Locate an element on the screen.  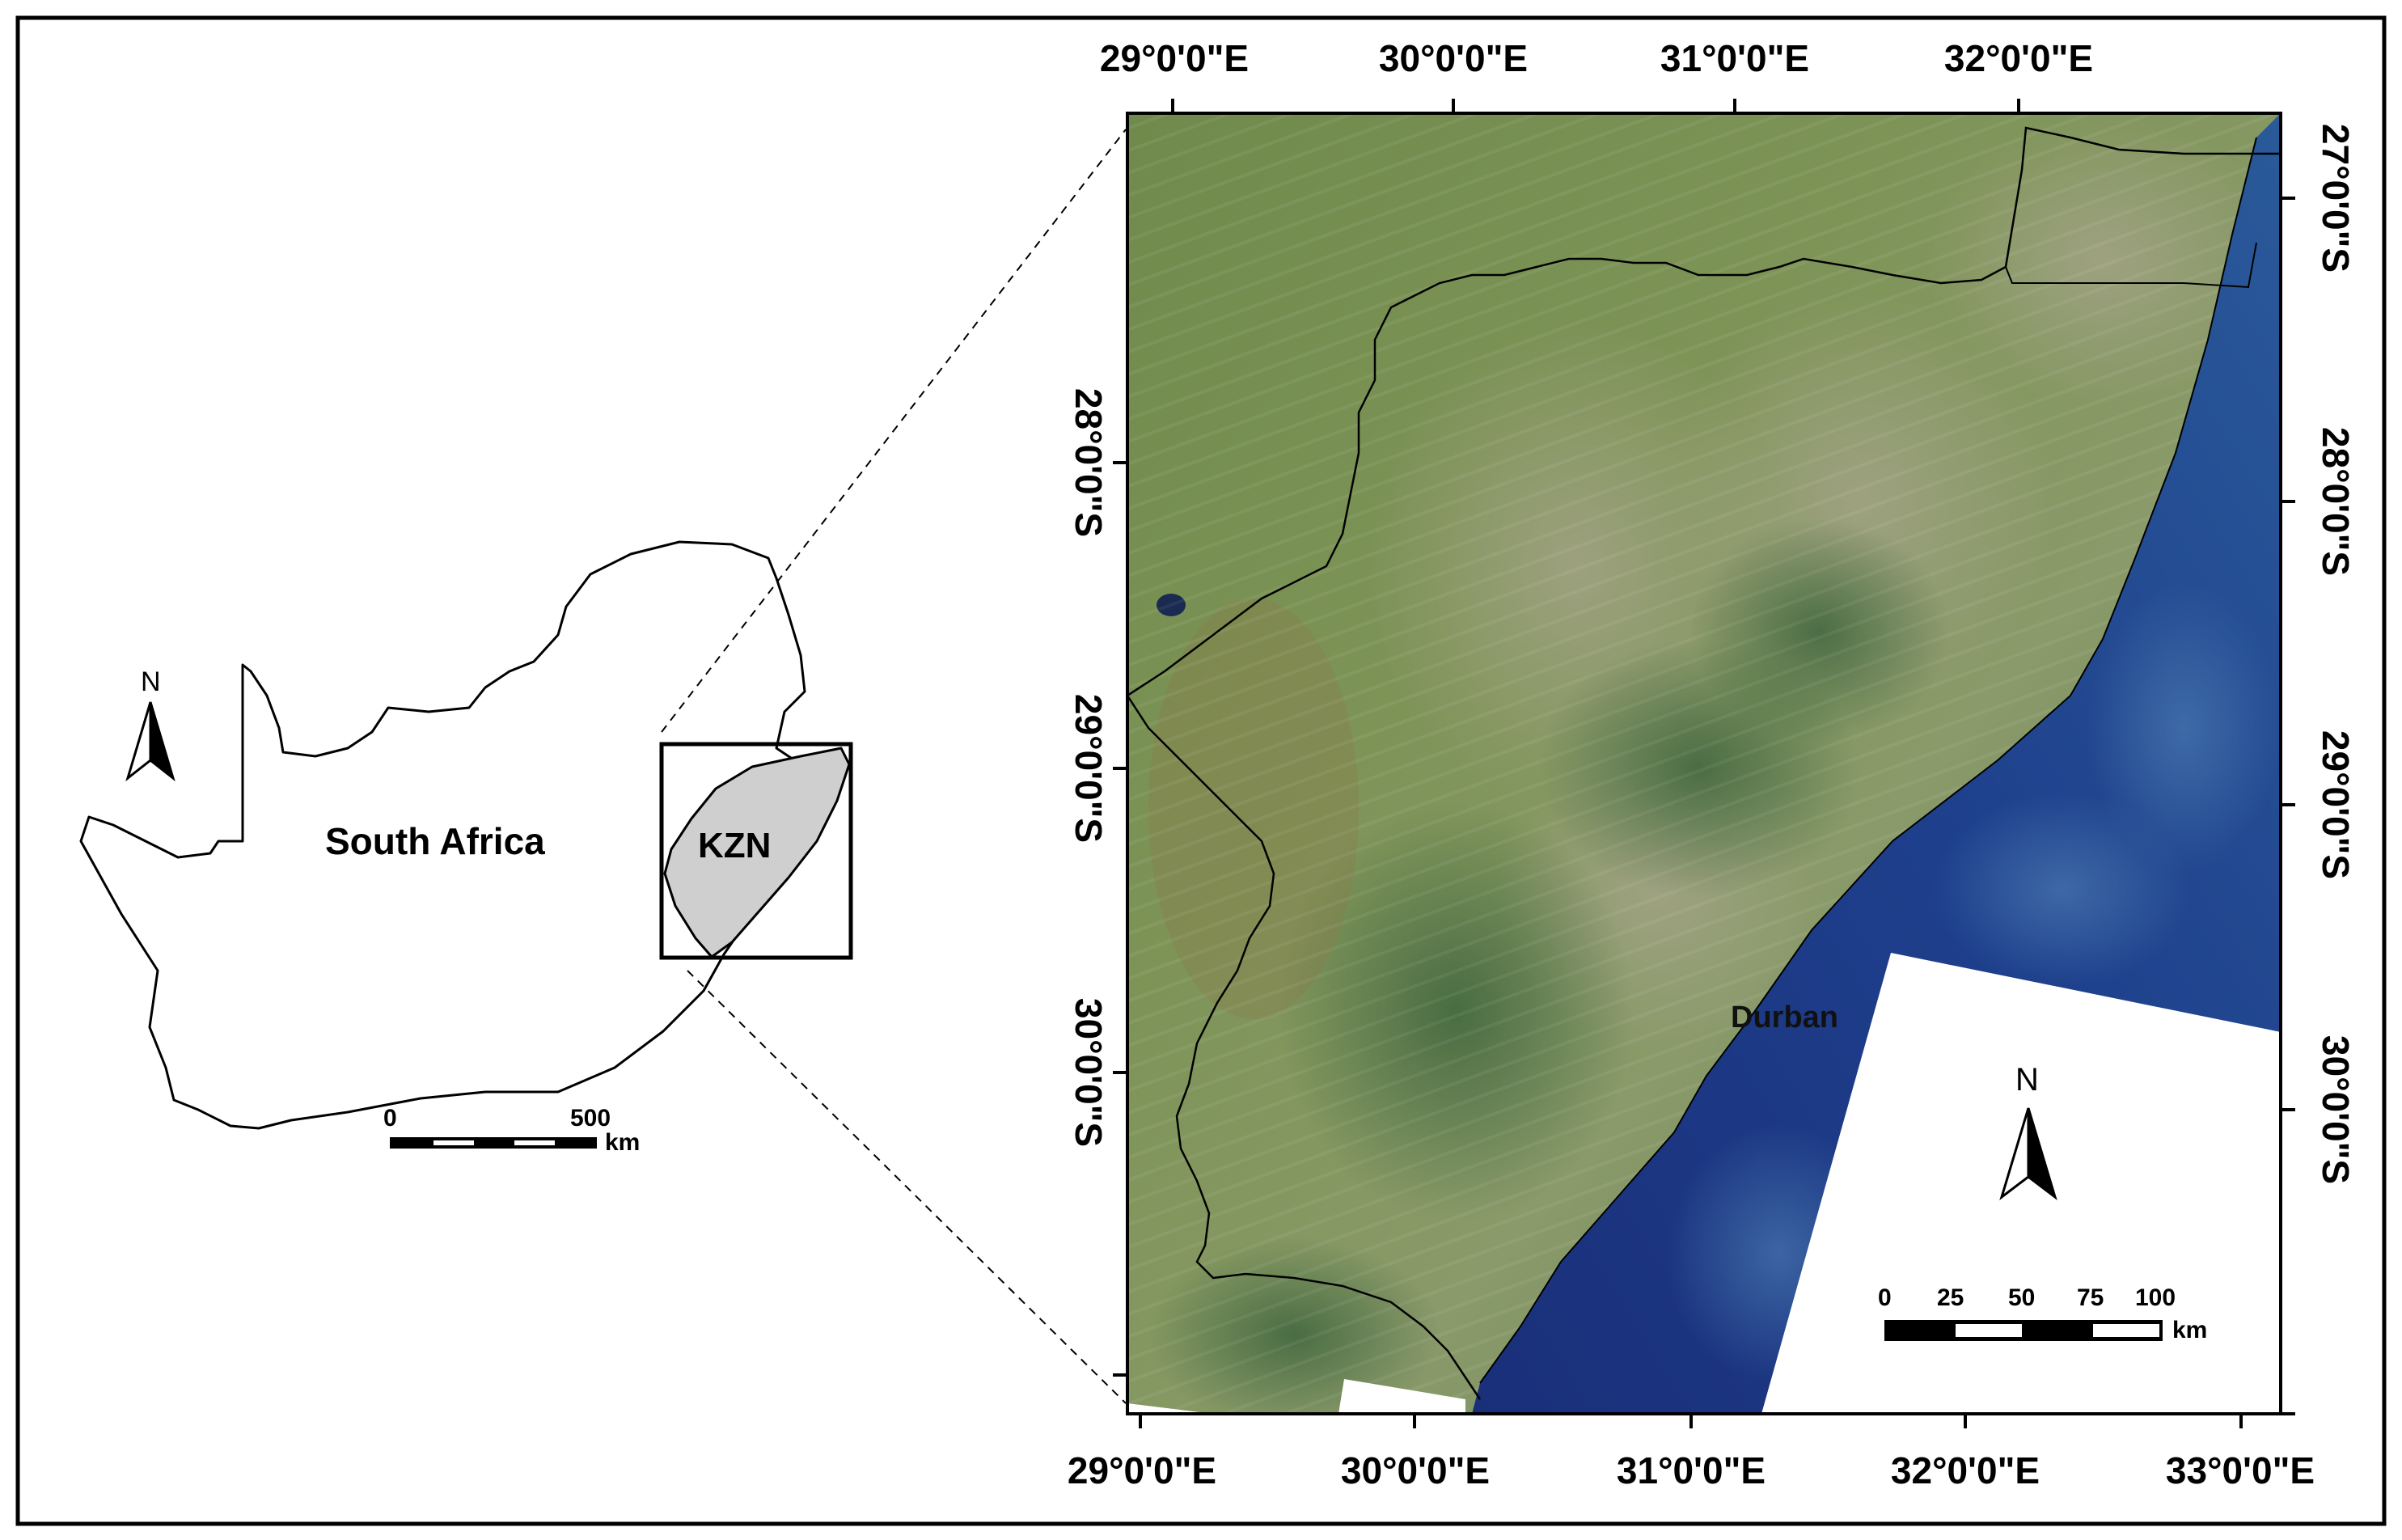
main-scale-bar: 0 25 50 75 100 km is located at coordinates (2042, 1313).